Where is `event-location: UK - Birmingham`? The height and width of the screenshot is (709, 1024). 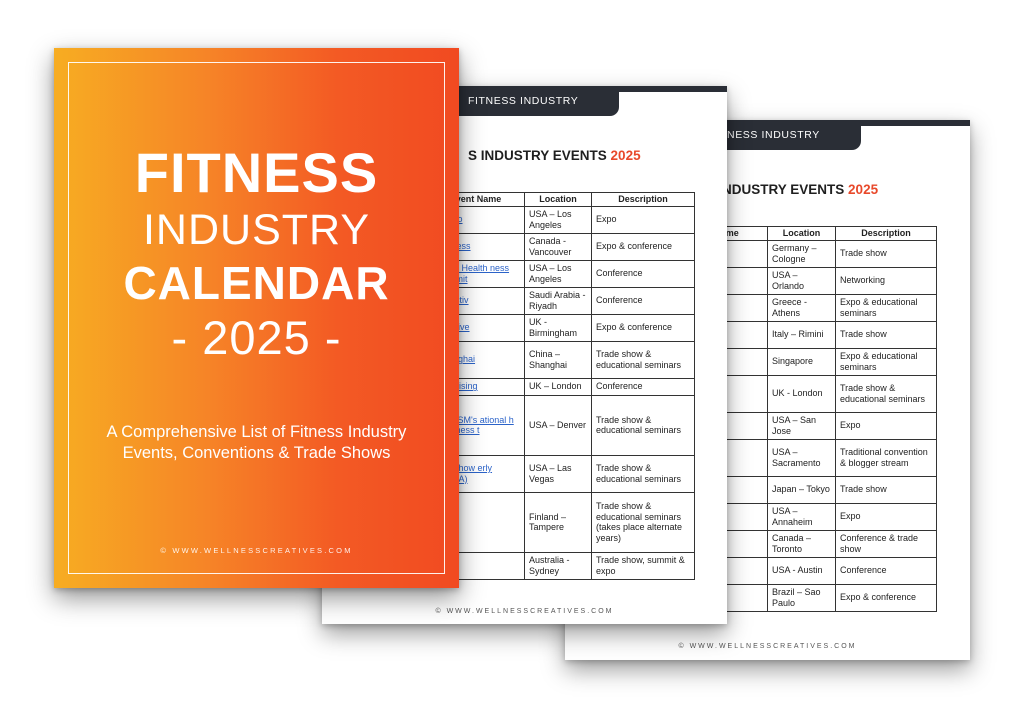
event-location: UK - Birmingham is located at coordinates (558, 327).